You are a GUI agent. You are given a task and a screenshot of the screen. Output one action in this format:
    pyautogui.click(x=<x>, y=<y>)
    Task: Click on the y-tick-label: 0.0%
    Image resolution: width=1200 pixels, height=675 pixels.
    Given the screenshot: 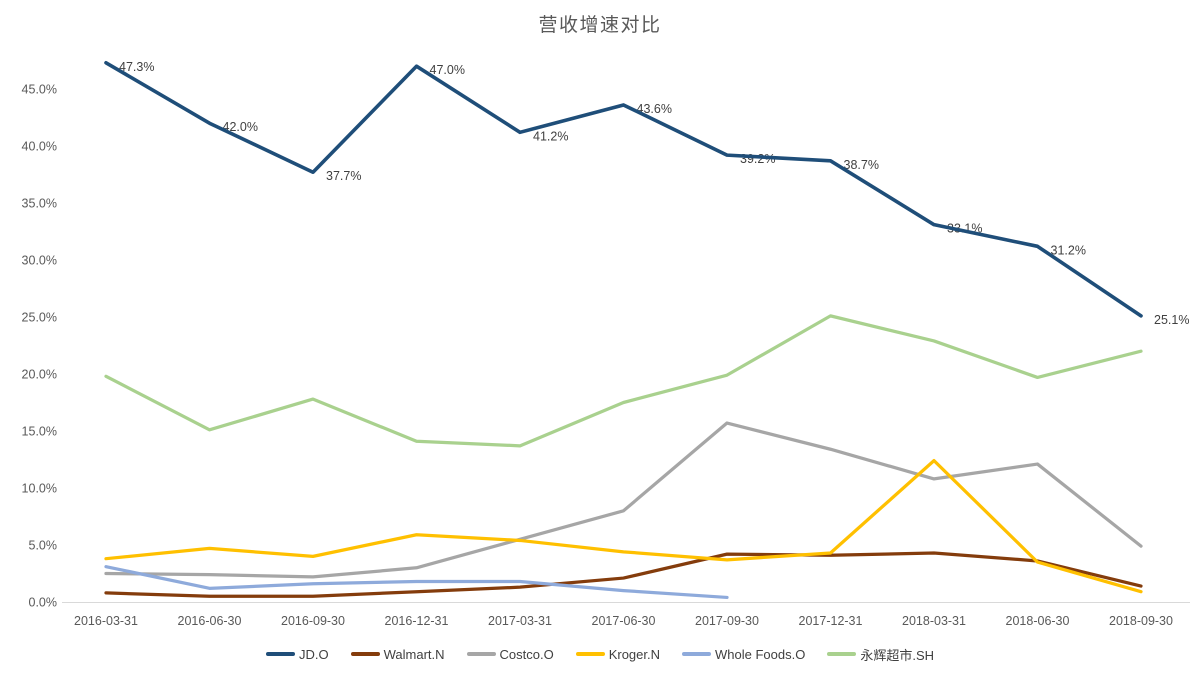 What is the action you would take?
    pyautogui.click(x=43, y=603)
    